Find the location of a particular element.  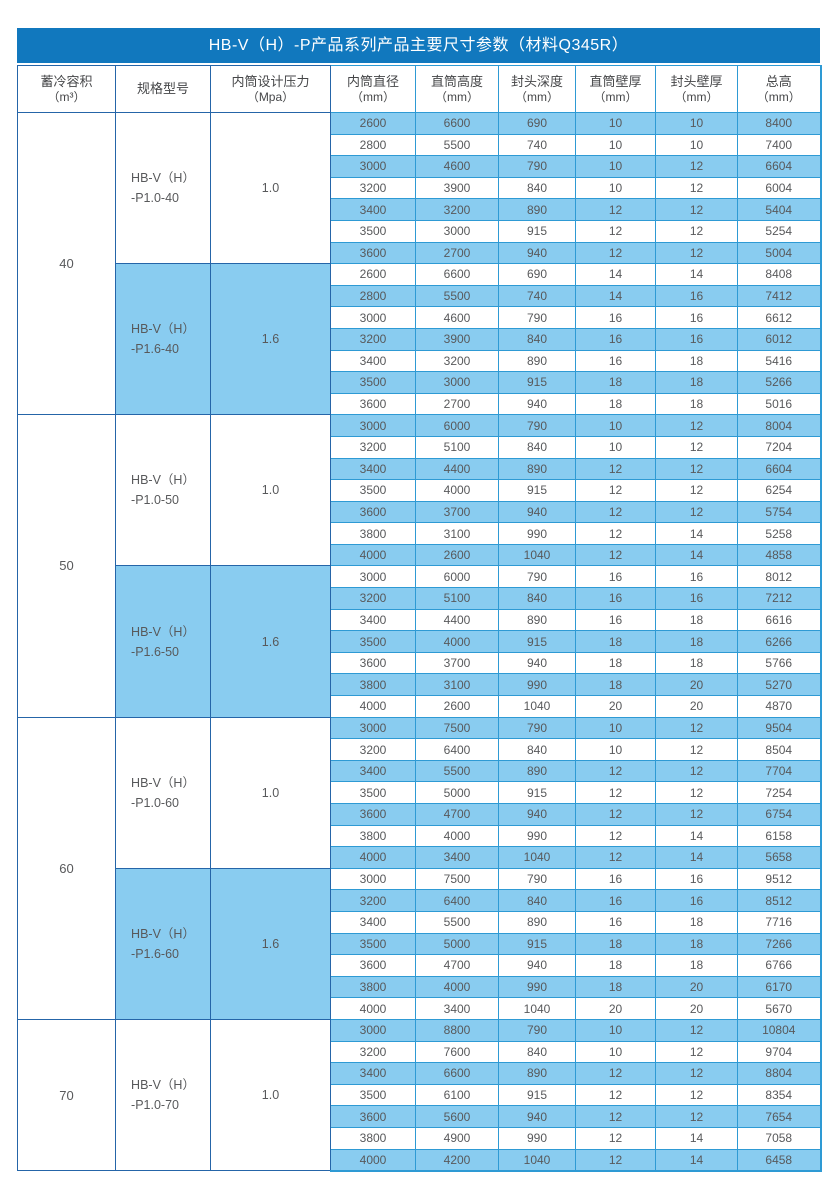

data-cell: 9704 is located at coordinates (779, 1052).